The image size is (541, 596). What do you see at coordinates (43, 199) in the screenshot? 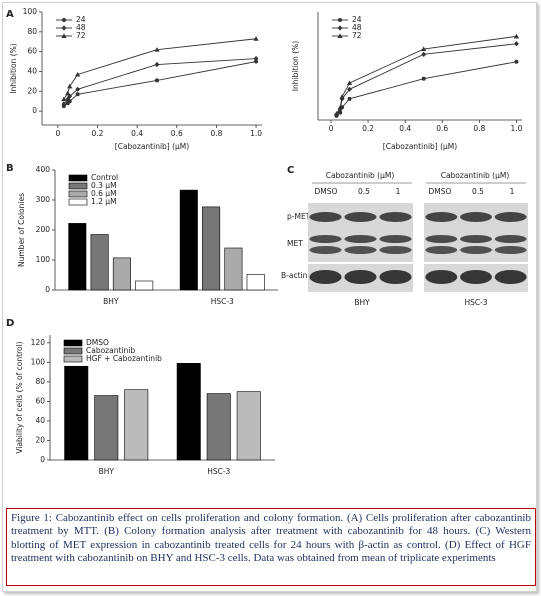
I see `y-tick-label: 300` at bounding box center [43, 199].